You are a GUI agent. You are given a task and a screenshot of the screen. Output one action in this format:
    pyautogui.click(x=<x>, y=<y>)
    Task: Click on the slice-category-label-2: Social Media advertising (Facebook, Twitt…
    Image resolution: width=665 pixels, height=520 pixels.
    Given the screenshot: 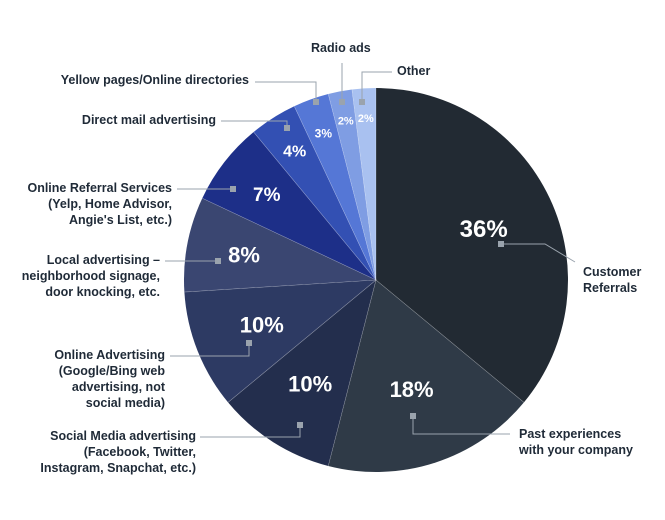 What is the action you would take?
    pyautogui.click(x=118, y=452)
    